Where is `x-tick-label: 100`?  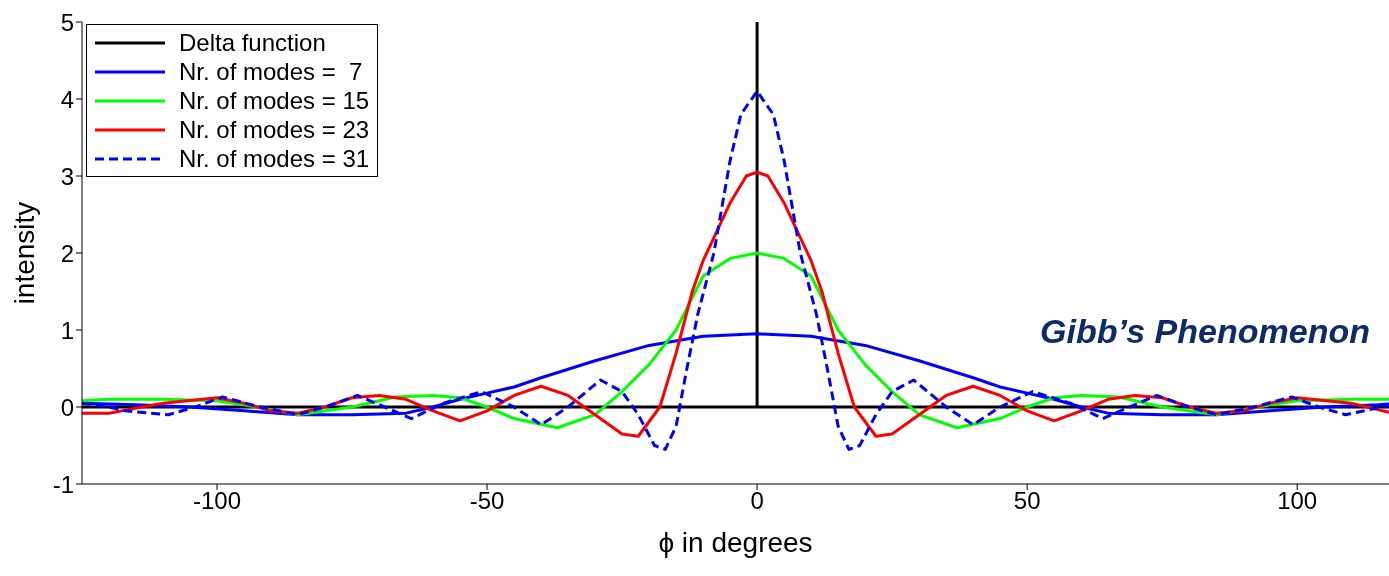 x-tick-label: 100 is located at coordinates (1297, 501).